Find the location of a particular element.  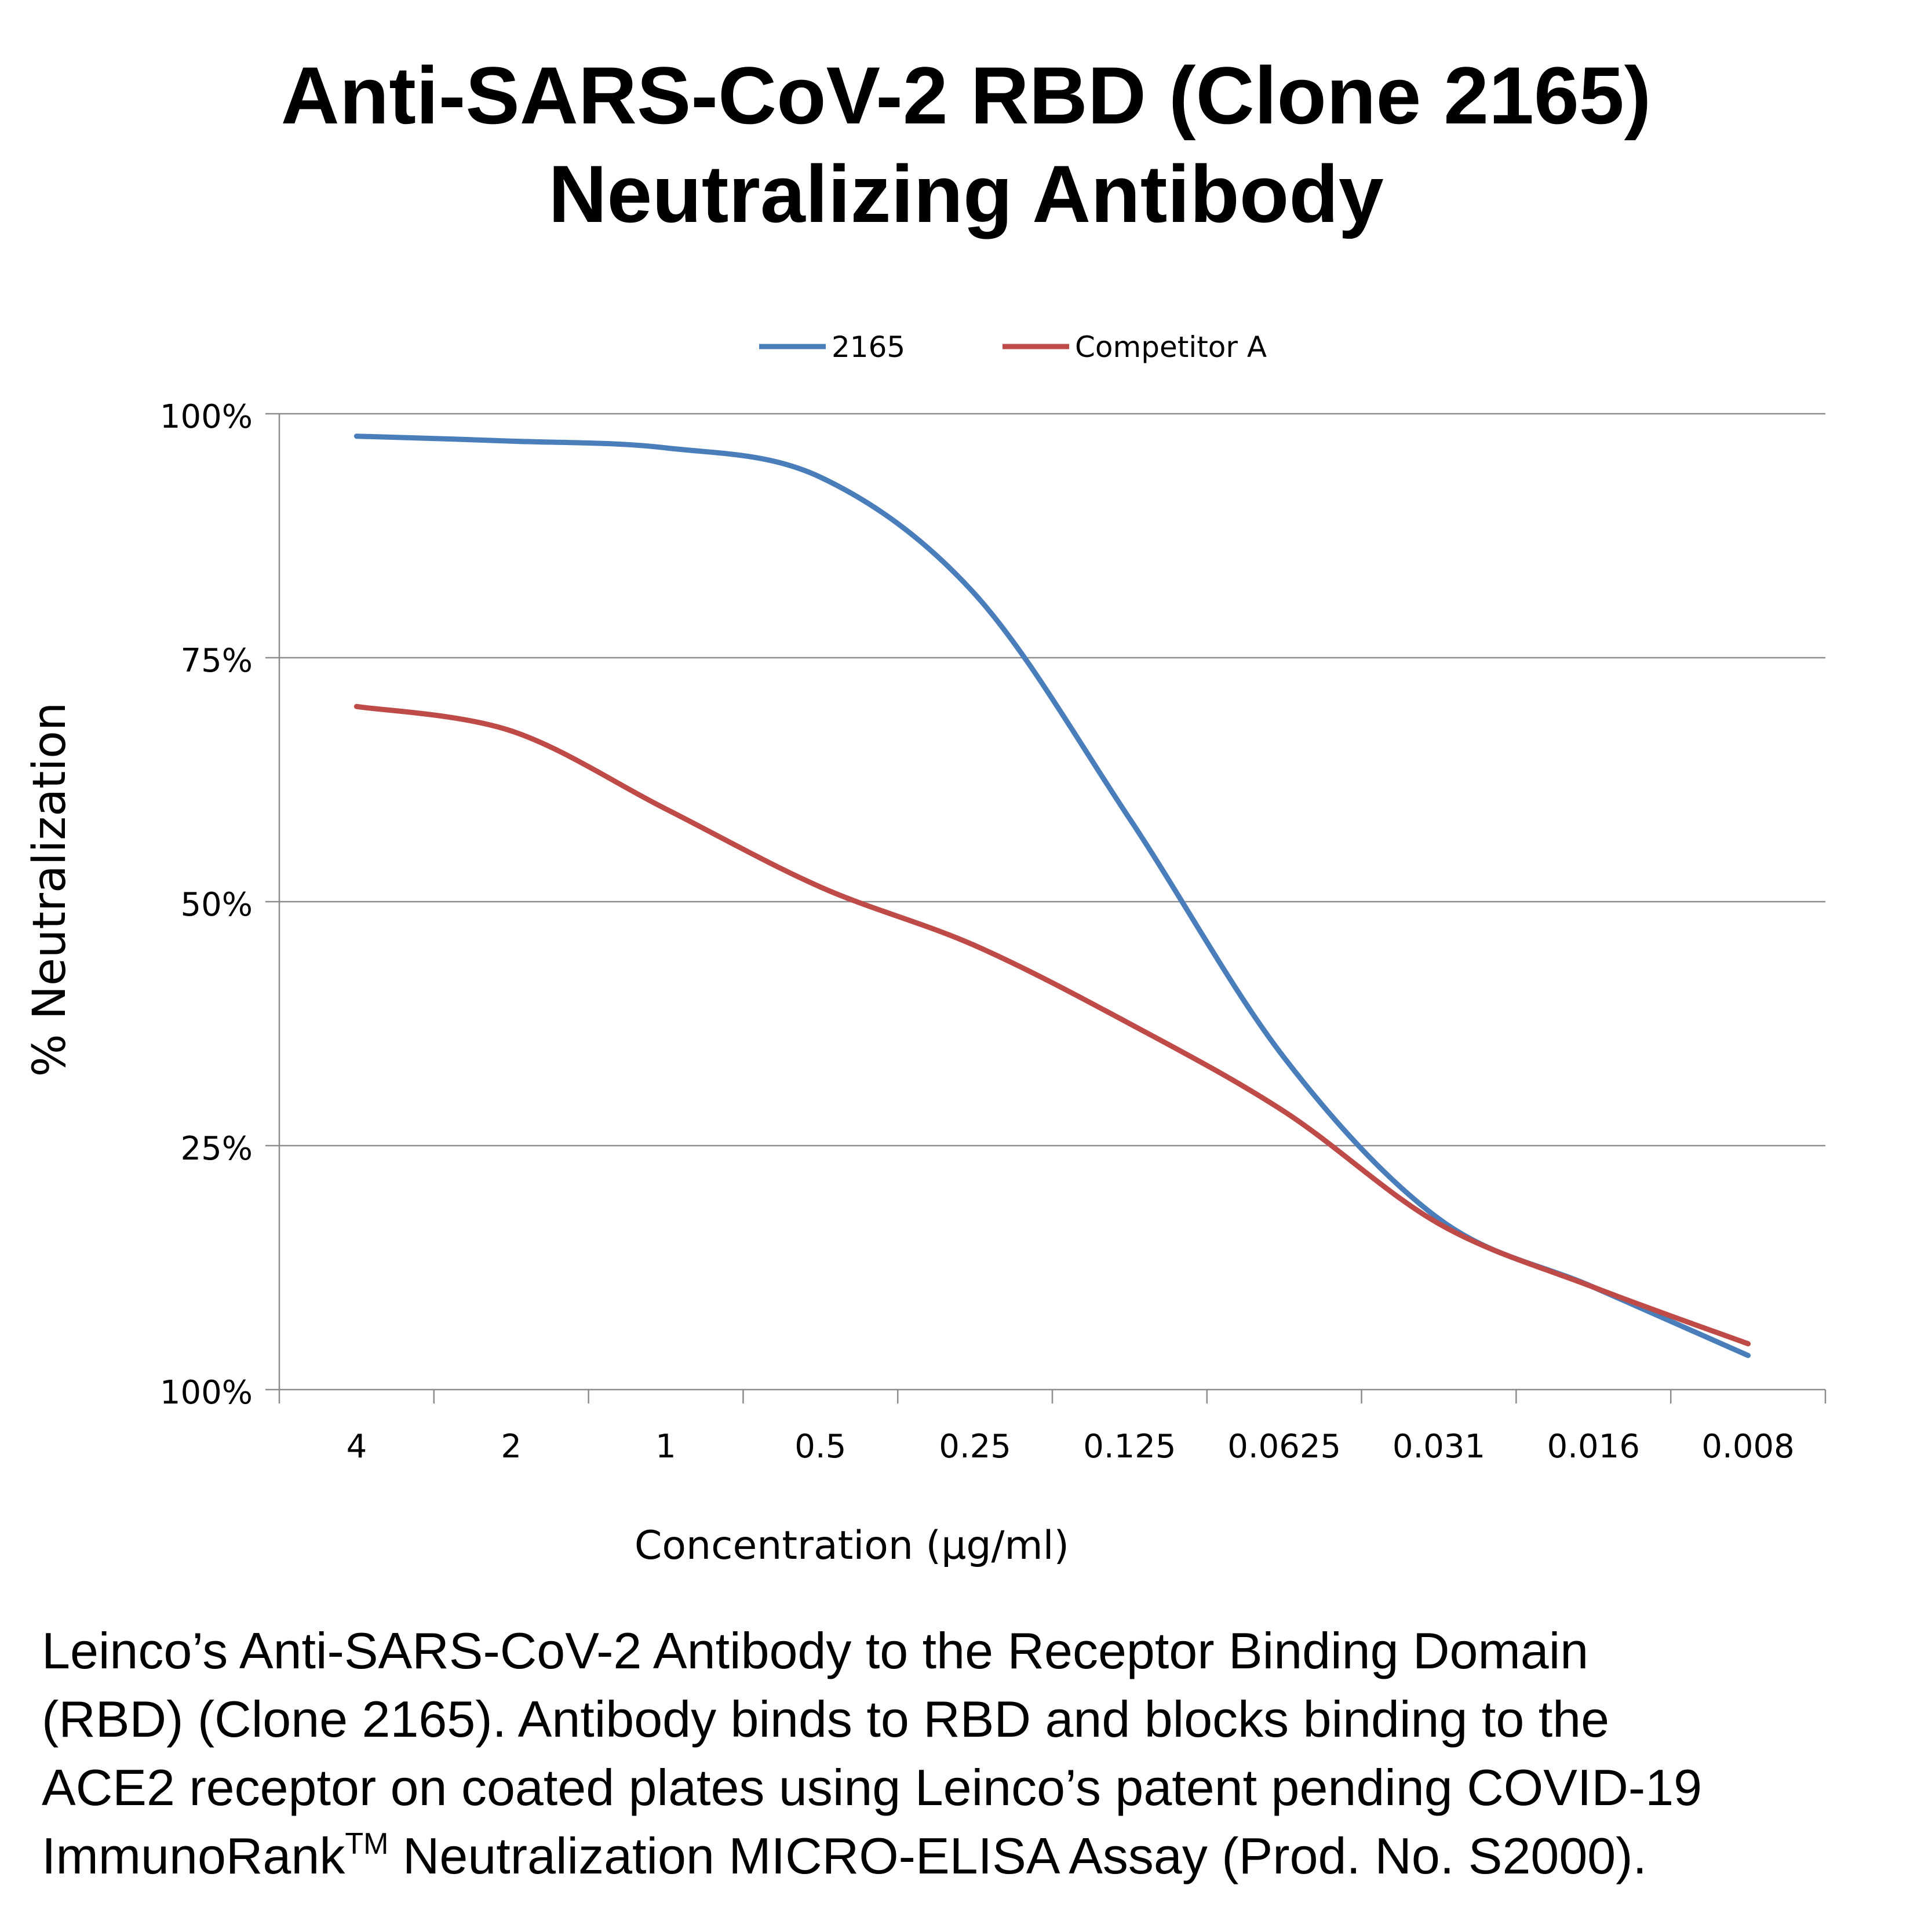

caption-immunorank: ImmunoRank is located at coordinates (194, 1855).